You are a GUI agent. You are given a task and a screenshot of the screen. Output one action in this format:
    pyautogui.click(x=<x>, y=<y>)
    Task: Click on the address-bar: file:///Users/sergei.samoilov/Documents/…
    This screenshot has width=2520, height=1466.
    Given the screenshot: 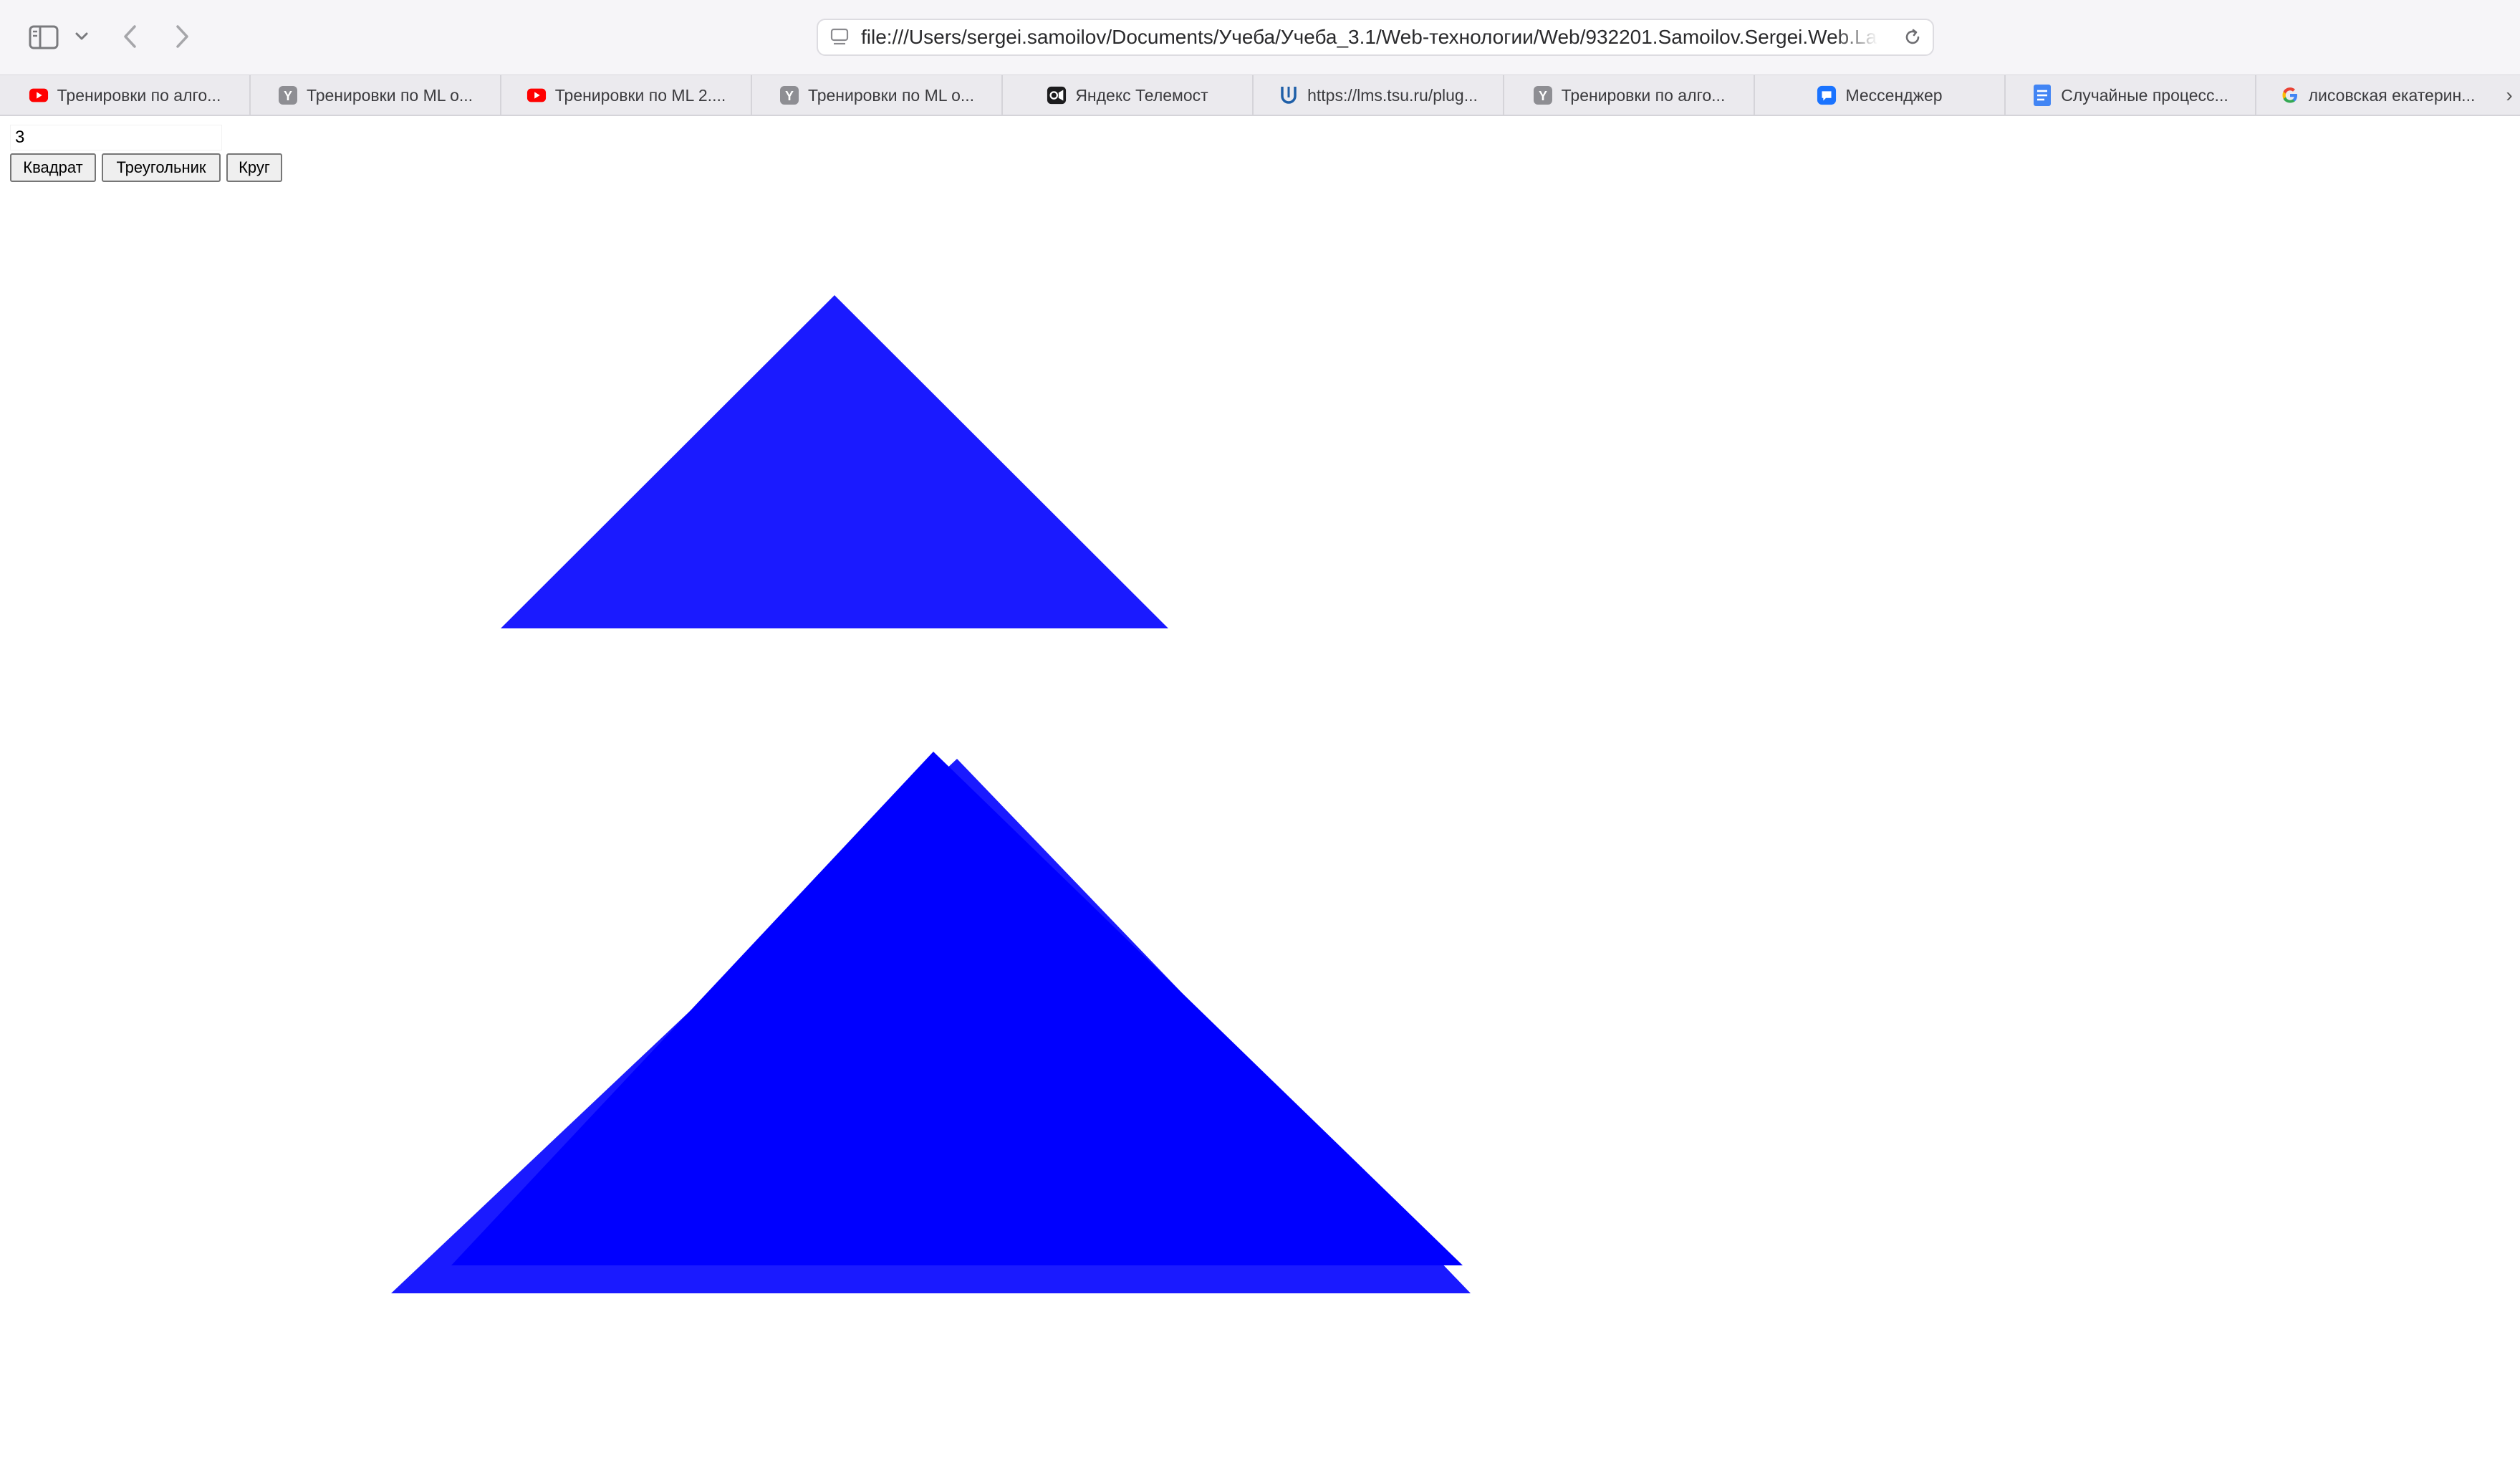 What is the action you would take?
    pyautogui.click(x=1375, y=37)
    